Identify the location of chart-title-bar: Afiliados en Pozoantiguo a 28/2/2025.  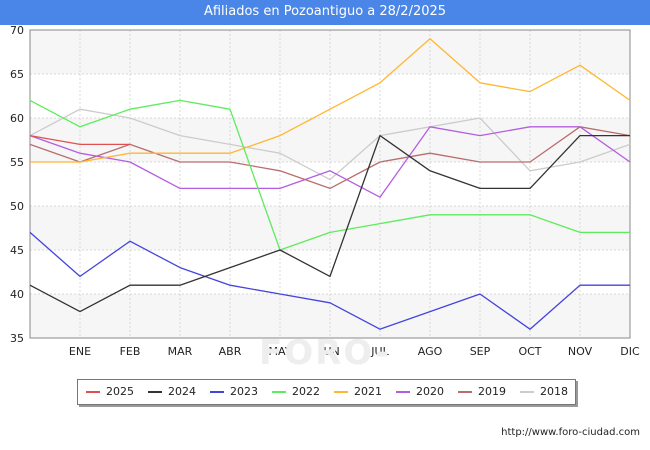
(325, 12).